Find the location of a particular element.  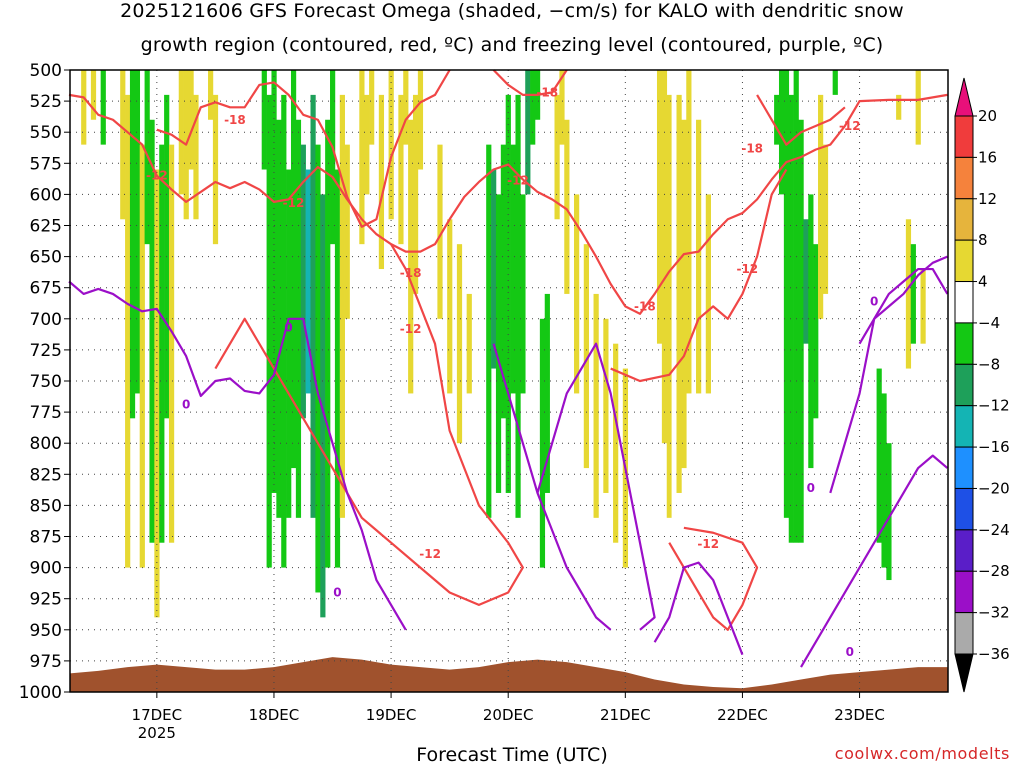

y-tick-label: 825 is located at coordinates (46, 475).